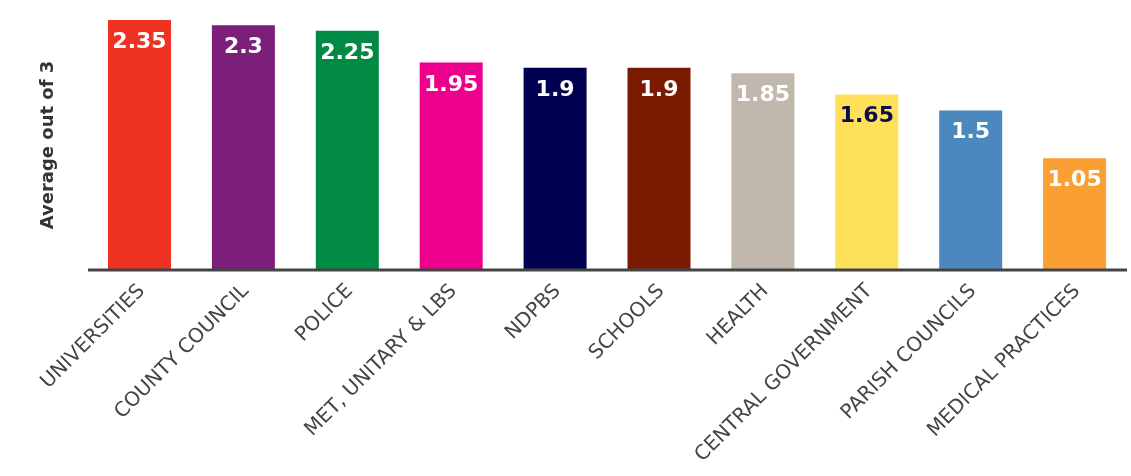  I want to click on data-label: 1.05, so click(1074, 179).